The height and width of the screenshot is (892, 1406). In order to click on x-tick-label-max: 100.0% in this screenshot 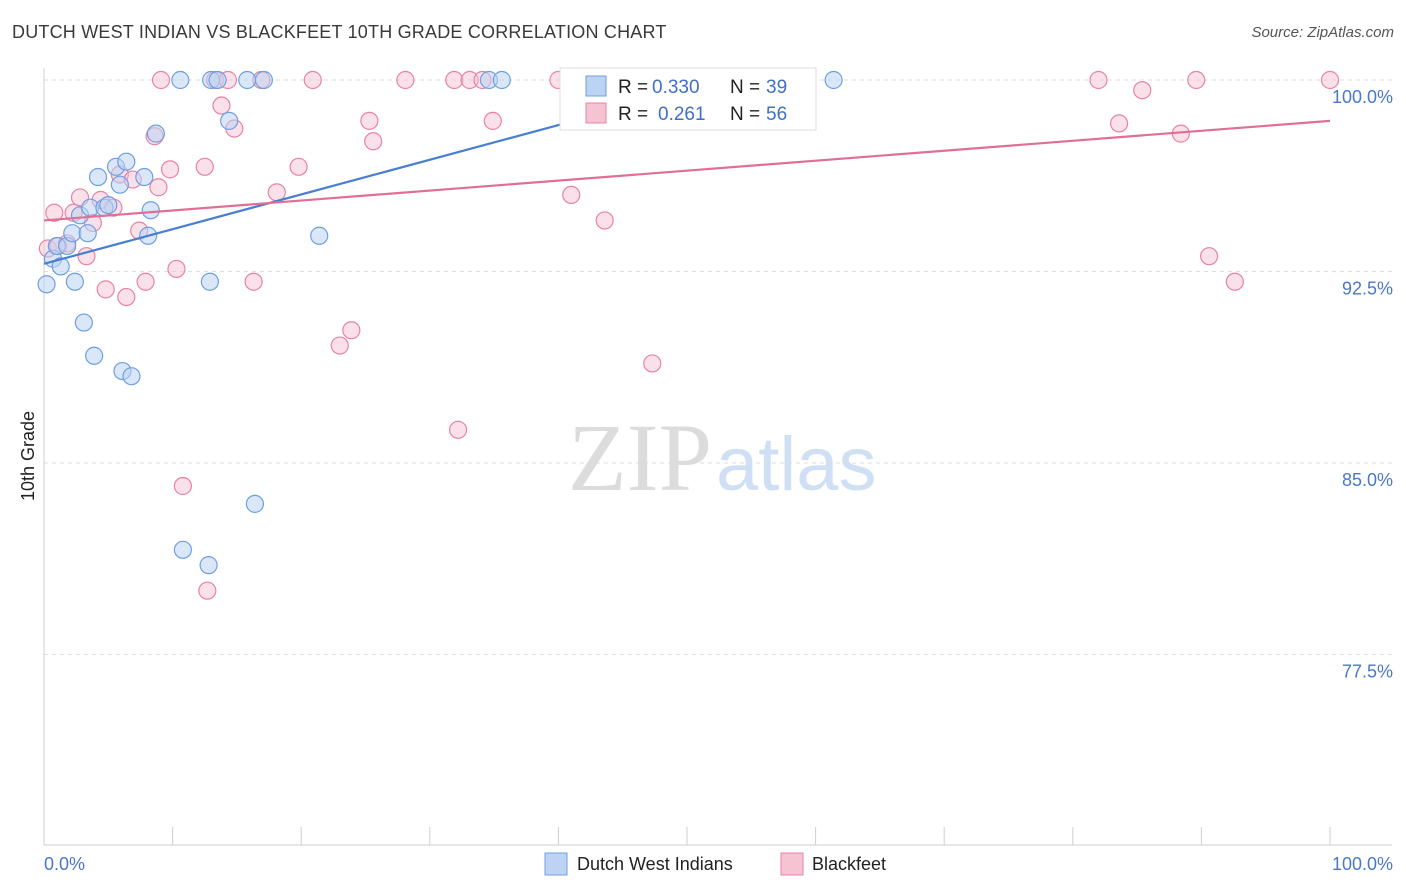, I will do `click(1362, 864)`.